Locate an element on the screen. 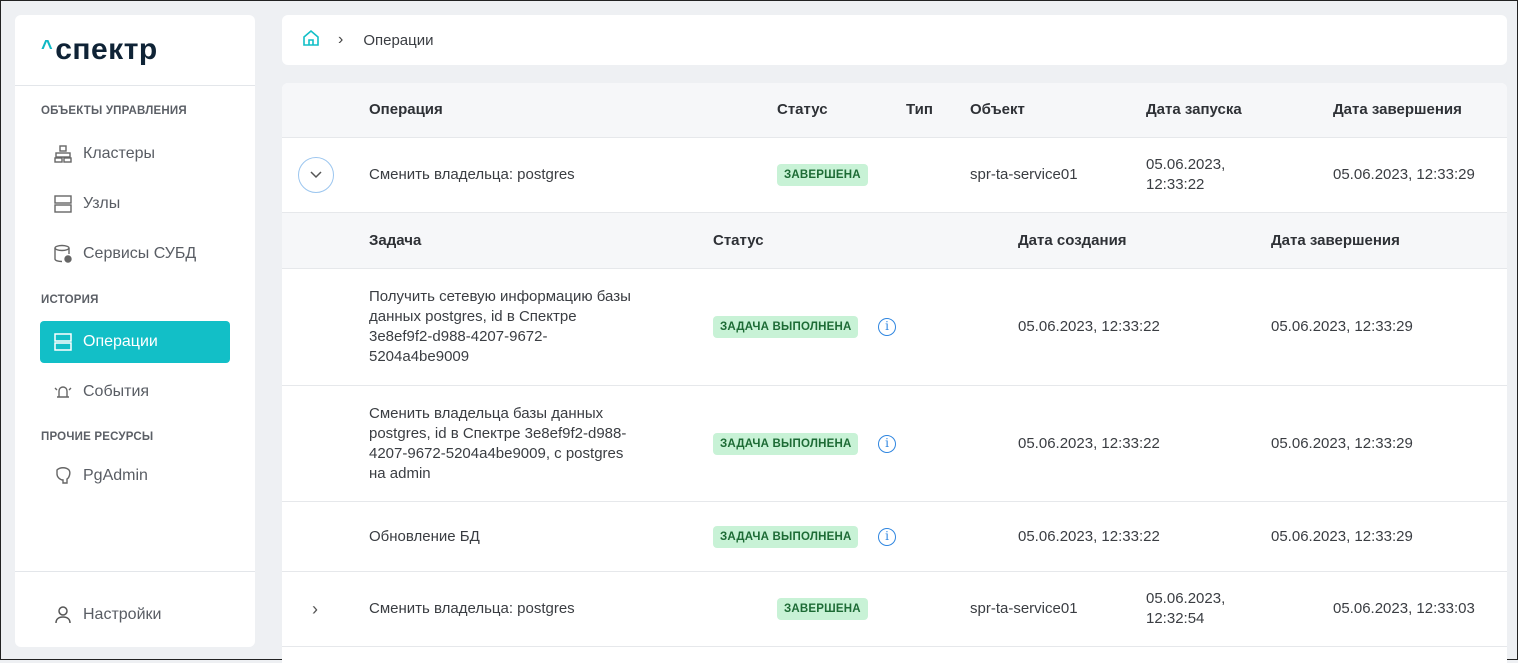  sidebar-item-label: Узлы is located at coordinates (102, 203).